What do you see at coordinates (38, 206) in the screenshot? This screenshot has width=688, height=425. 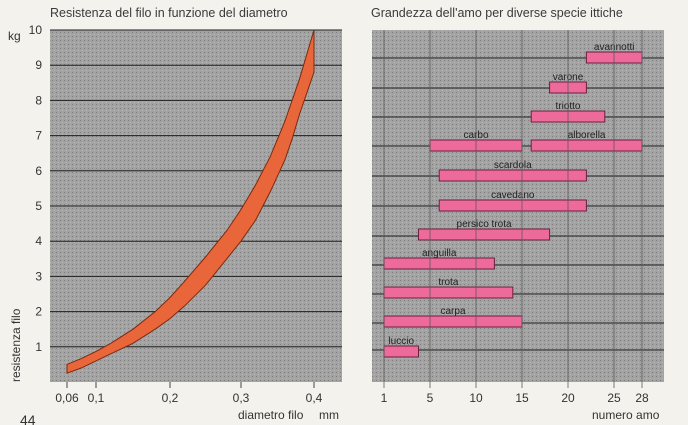 I see `left-y-tick-label: 5` at bounding box center [38, 206].